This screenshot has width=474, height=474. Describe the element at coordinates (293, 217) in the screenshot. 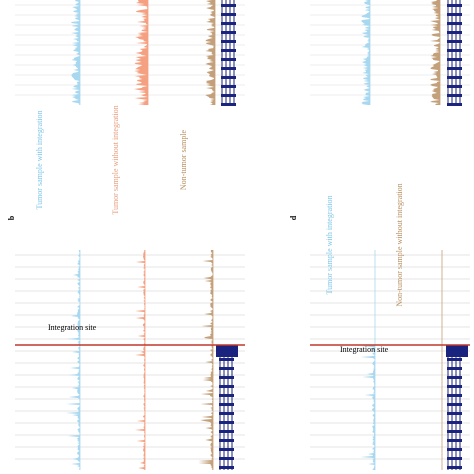

I see `panel-label: d` at that location.